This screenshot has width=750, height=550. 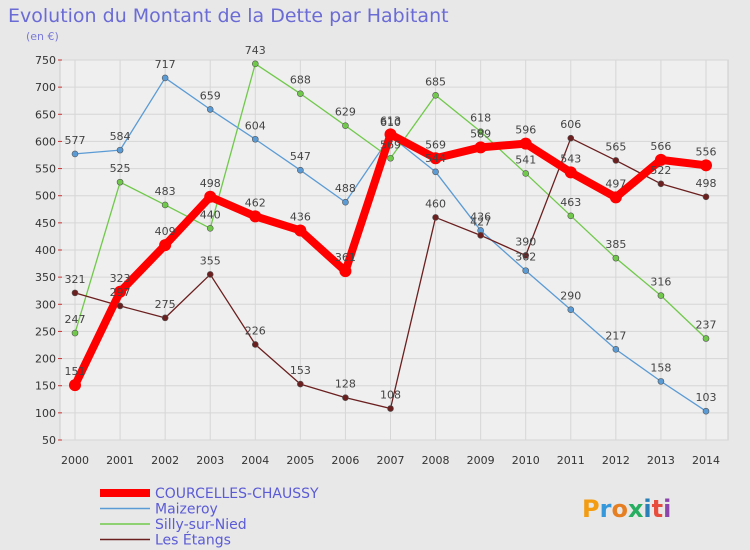 What do you see at coordinates (193, 540) in the screenshot?
I see `legend-label-etangs: Les Étangs` at bounding box center [193, 540].